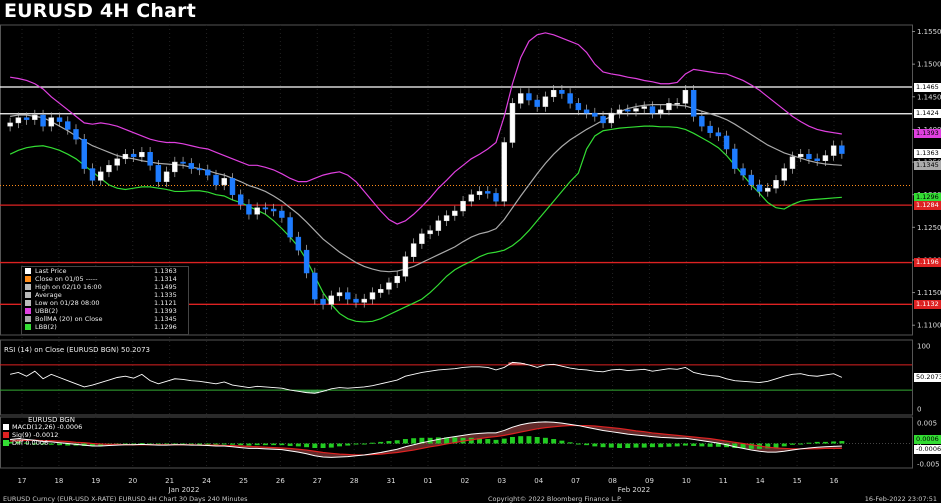  I want to click on legend-item: High on 02/10 16:00 1.1495, so click(105, 287).